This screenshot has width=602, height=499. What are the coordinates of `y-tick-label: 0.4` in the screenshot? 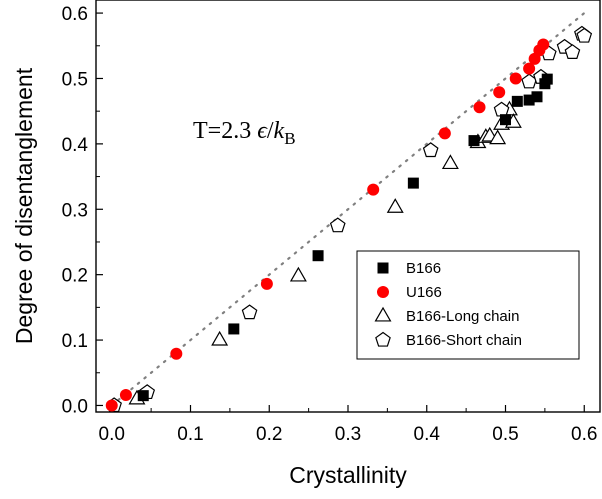 It's located at (75, 145).